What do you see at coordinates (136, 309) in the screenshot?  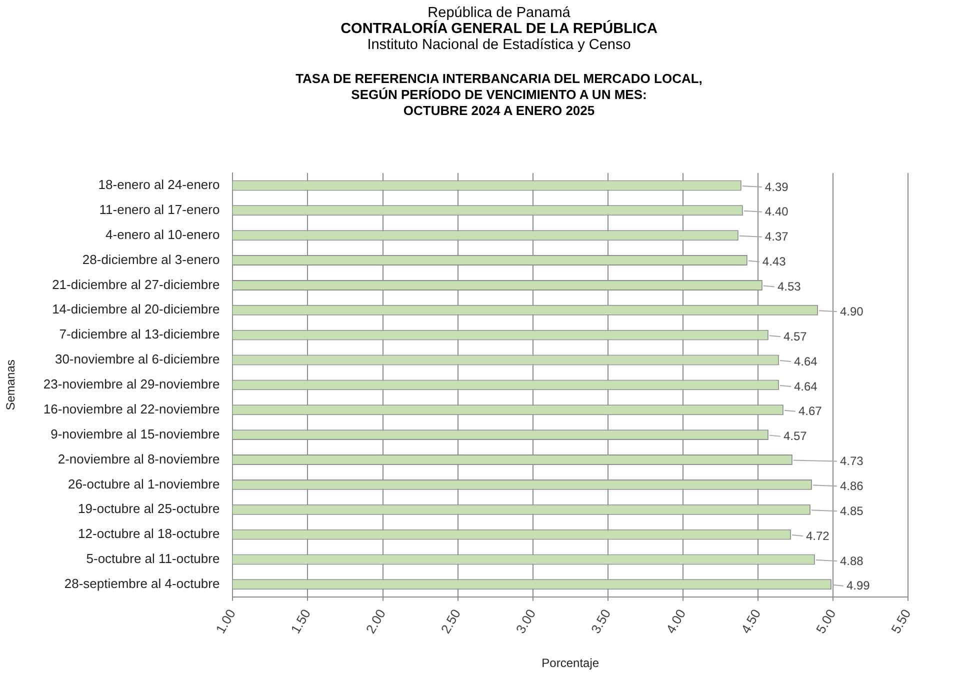 I see `y-tick-label: 14-diciembre al 20-diciembre` at bounding box center [136, 309].